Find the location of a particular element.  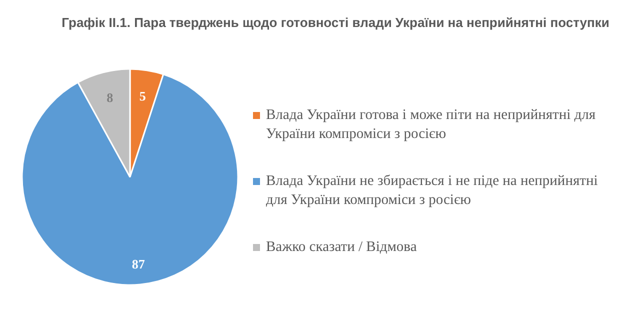

legend-label: Влада України не збирається і не піде на неприйнятні для України компроміси з росією is located at coordinates (432, 191).